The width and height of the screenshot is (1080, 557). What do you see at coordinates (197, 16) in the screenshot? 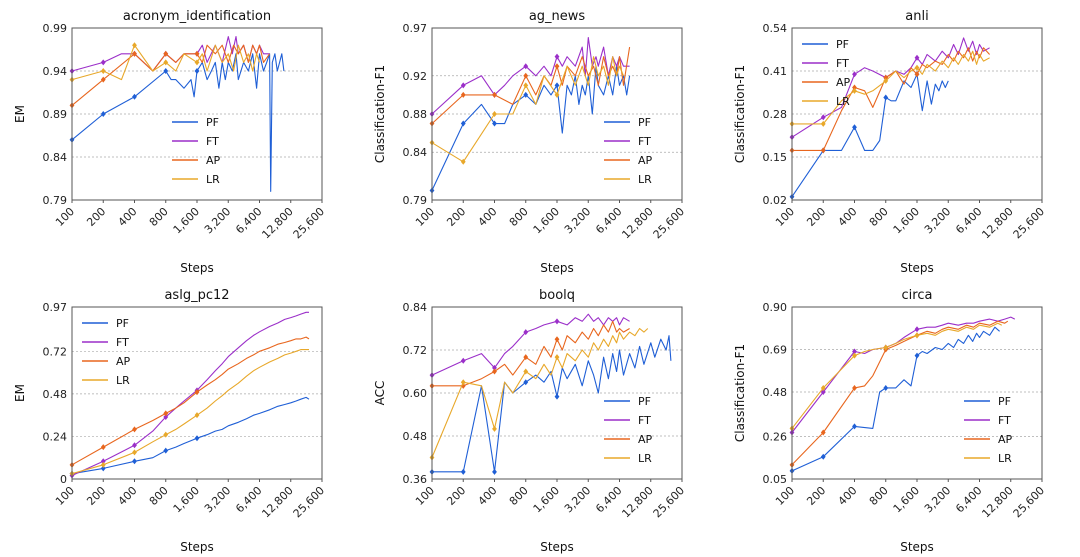
I see `chart-title: acronym_identification` at bounding box center [197, 16].